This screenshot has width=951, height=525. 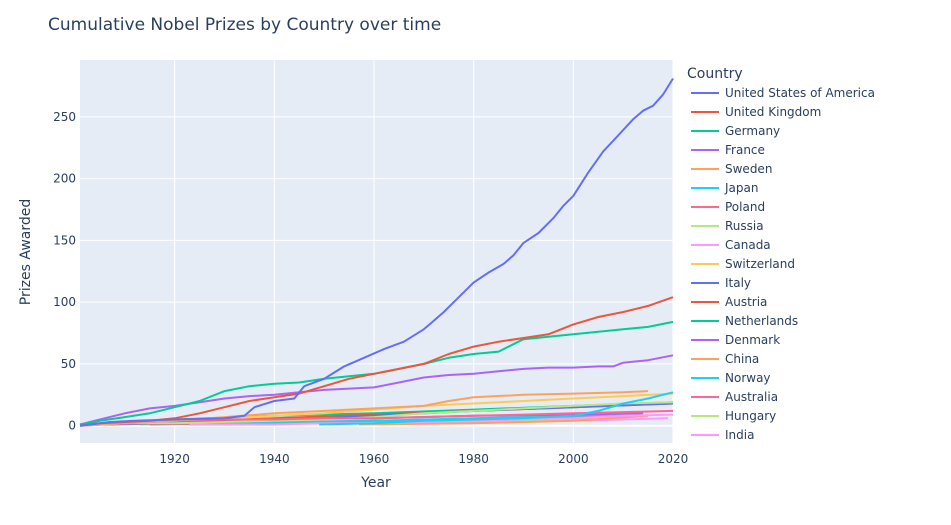 I want to click on legend-item-france: France, so click(x=728, y=150).